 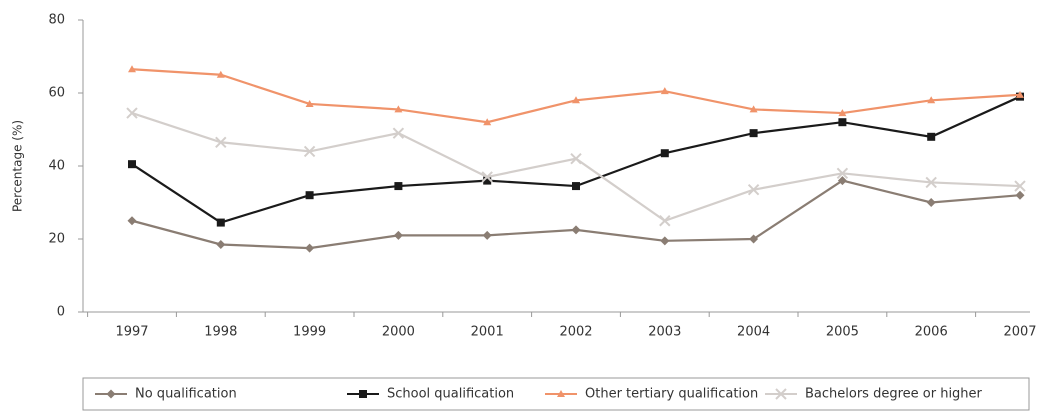 What do you see at coordinates (931, 332) in the screenshot?
I see `x-tick-label: 2006` at bounding box center [931, 332].